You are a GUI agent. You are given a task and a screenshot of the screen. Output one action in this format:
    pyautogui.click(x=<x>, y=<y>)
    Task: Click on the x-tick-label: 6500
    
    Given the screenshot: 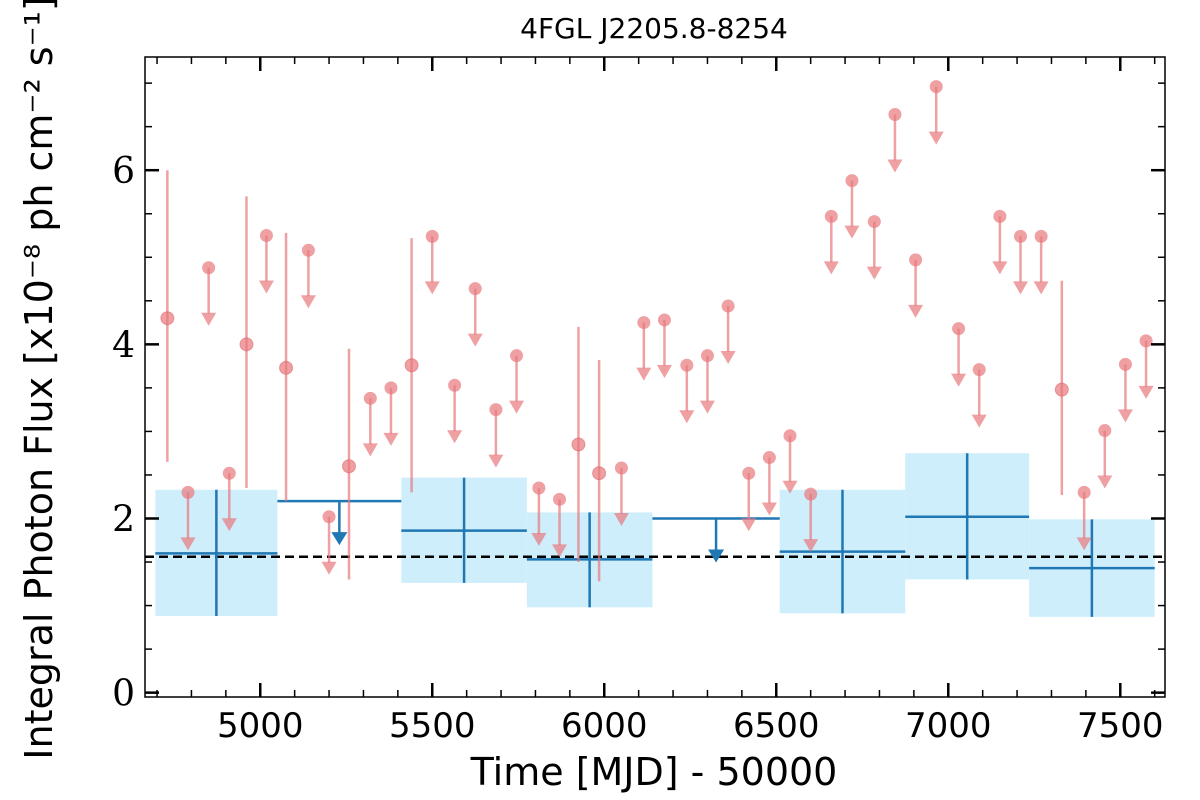 What is the action you would take?
    pyautogui.click(x=776, y=726)
    